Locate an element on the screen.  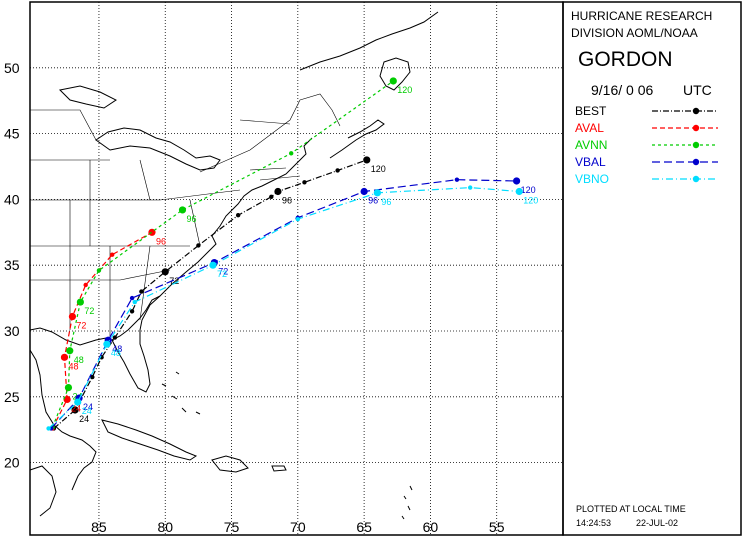
timezone-label: UTC is located at coordinates (697, 90).